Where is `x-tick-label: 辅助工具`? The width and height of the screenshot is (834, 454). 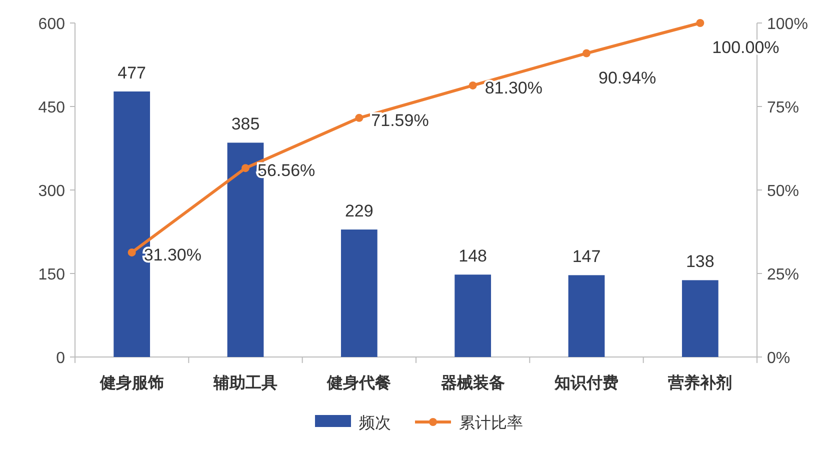 x-tick-label: 辅助工具 is located at coordinates (245, 383).